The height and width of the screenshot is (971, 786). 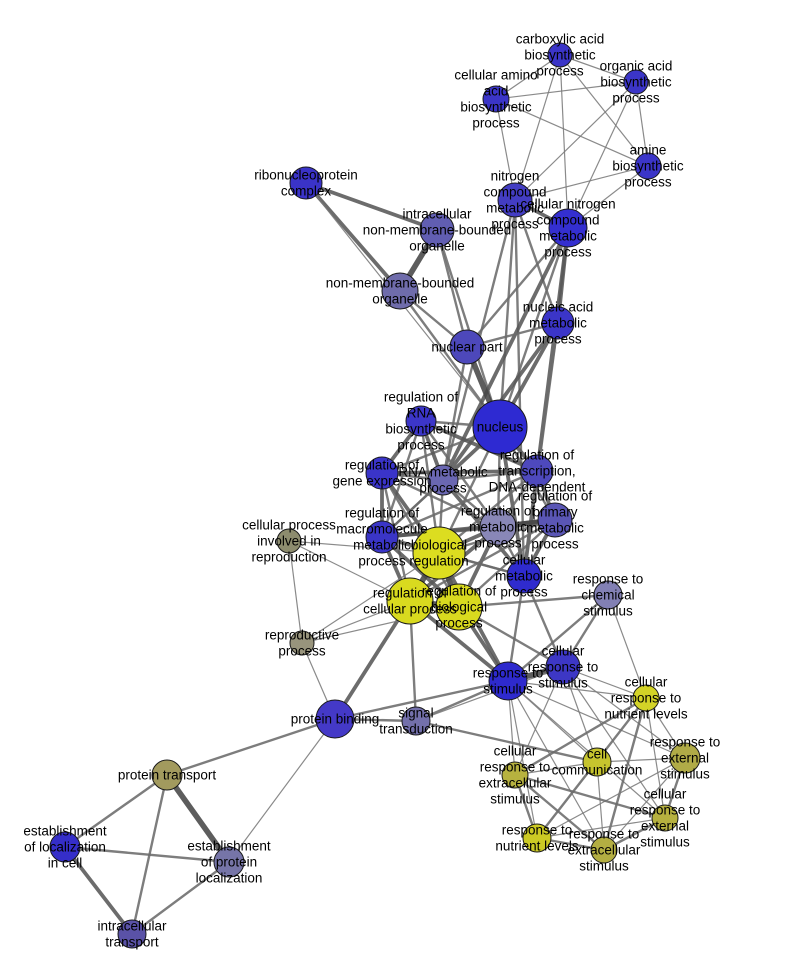 What do you see at coordinates (116, 811) in the screenshot?
I see `edge-proteintransport-estloccell` at bounding box center [116, 811].